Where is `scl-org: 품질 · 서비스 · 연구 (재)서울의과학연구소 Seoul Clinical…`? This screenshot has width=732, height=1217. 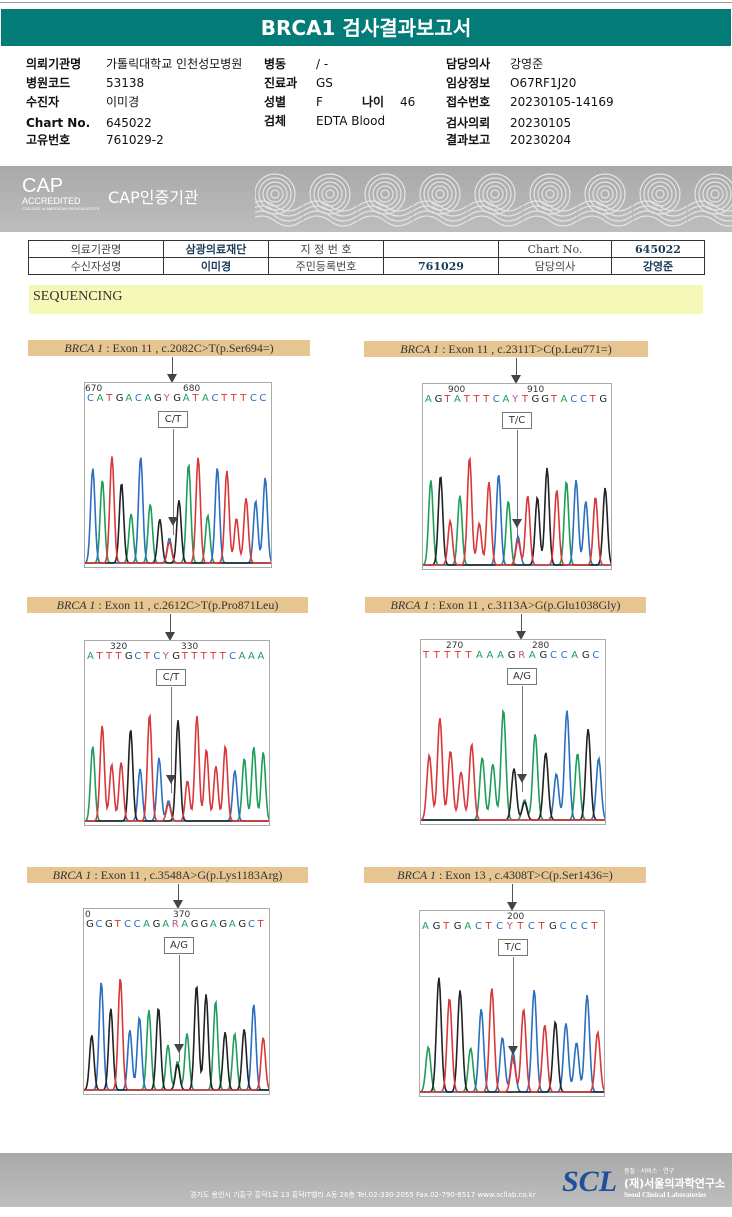
scl-org: 품질 · 서비스 · 연구 (재)서울의과학연구소 Seoul Clinical… is located at coordinates (675, 1183).